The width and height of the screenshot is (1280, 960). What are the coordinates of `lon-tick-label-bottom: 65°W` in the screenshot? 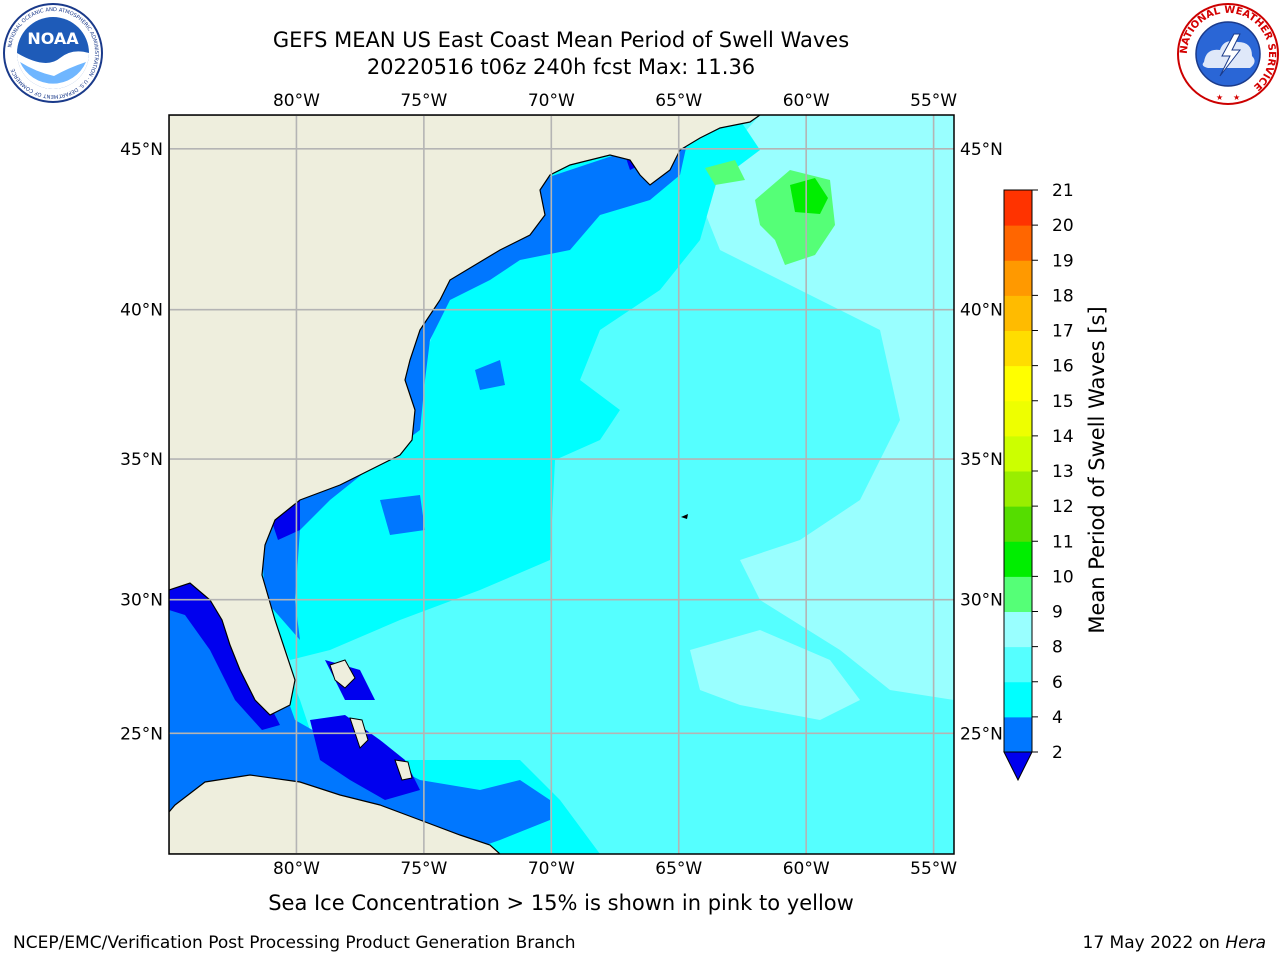 It's located at (678, 869).